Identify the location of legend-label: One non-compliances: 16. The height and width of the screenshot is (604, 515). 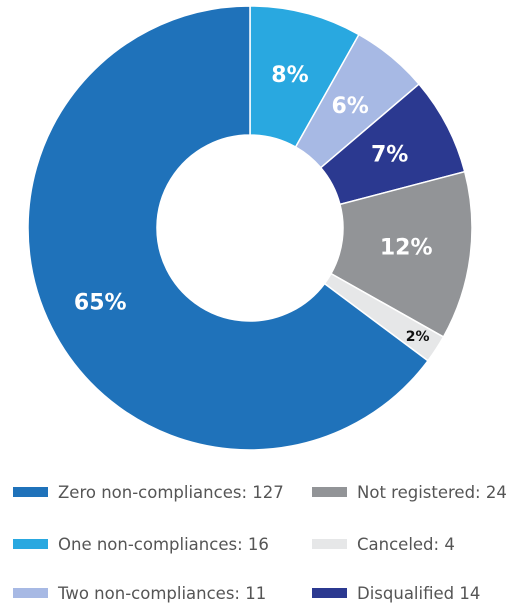
(163, 544).